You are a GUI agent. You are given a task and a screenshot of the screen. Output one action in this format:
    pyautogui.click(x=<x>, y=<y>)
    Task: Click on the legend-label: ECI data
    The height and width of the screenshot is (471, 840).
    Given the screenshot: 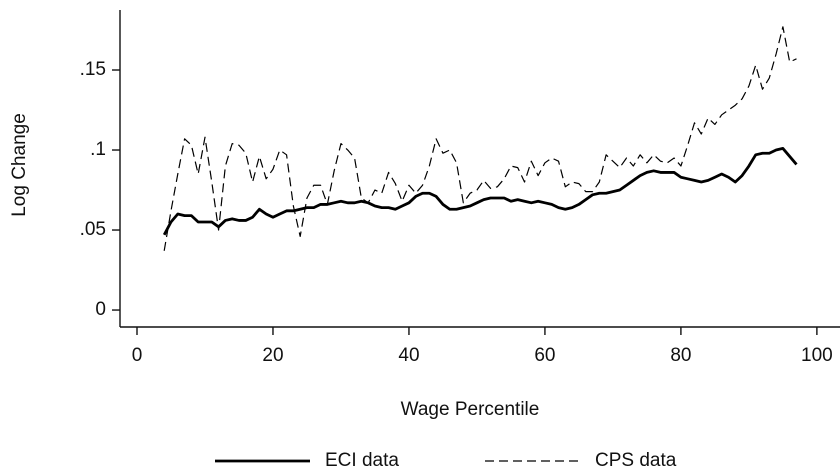 What is the action you would take?
    pyautogui.click(x=362, y=460)
    